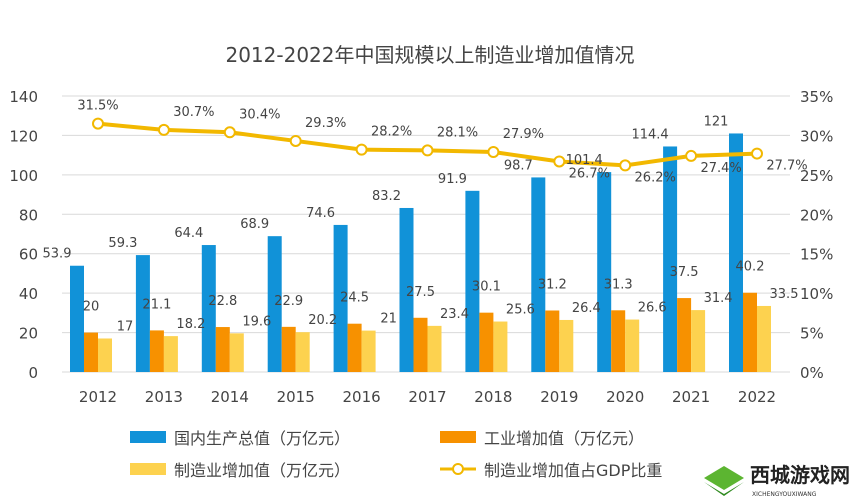  What do you see at coordinates (573, 470) in the screenshot?
I see `legend-label: 制造业增加值占GDP比重` at bounding box center [573, 470].